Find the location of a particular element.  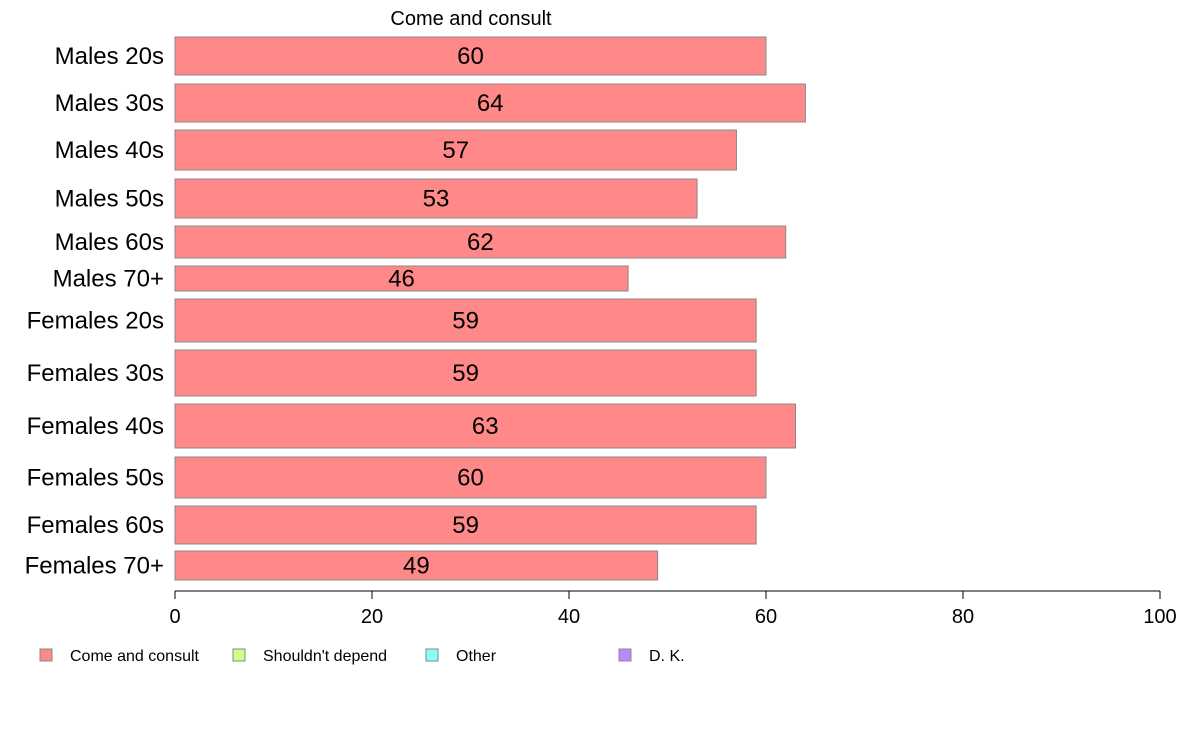

x-tick-label-4: 80 is located at coordinates (963, 617).